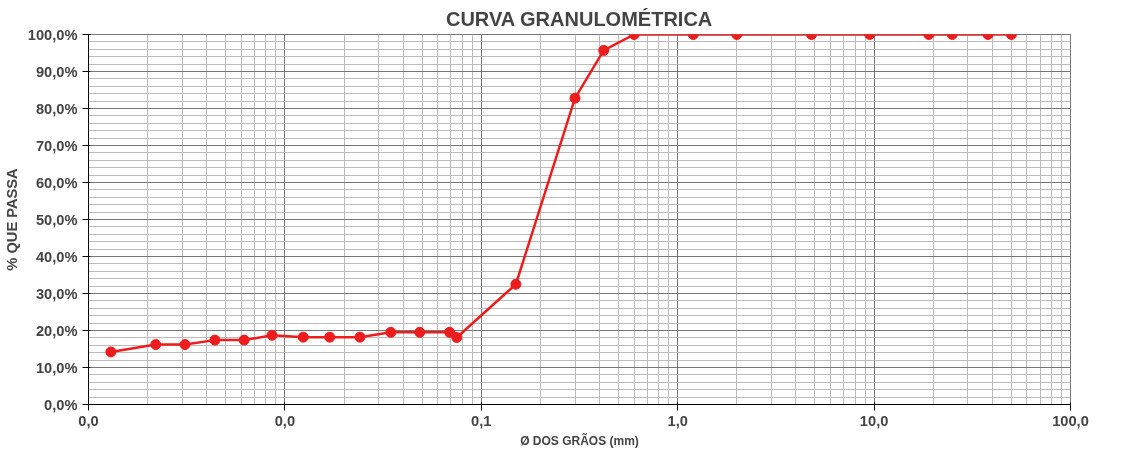  What do you see at coordinates (56, 182) in the screenshot?
I see `y-tick-label: 60,0%` at bounding box center [56, 182].